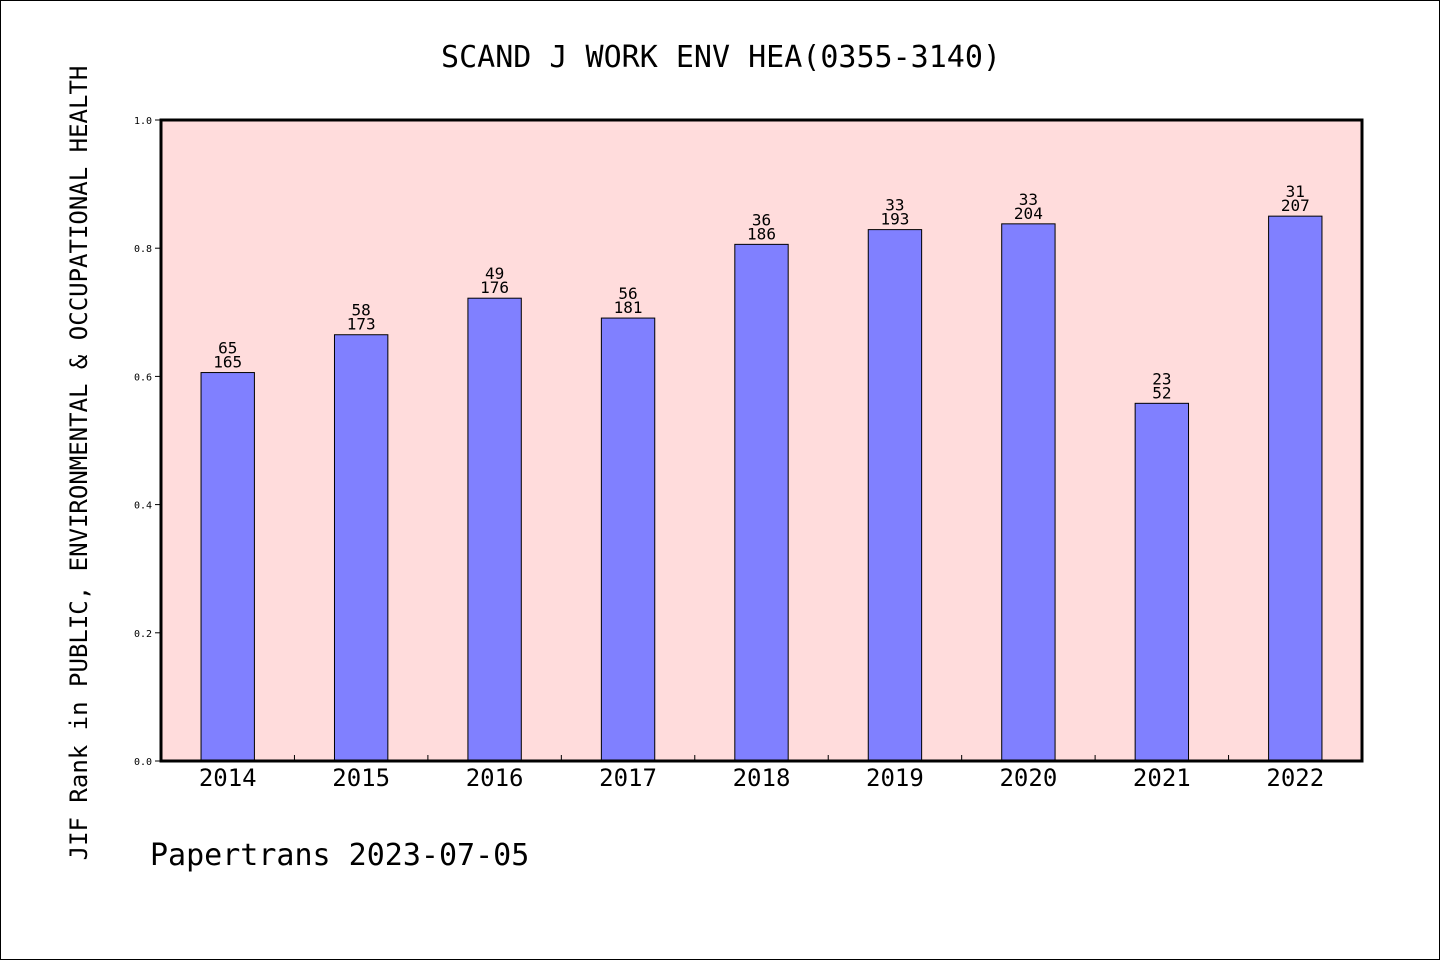 Image resolution: width=1440 pixels, height=964 pixels. What do you see at coordinates (227, 362) in the screenshot?
I see `bar-total-label: 165` at bounding box center [227, 362].